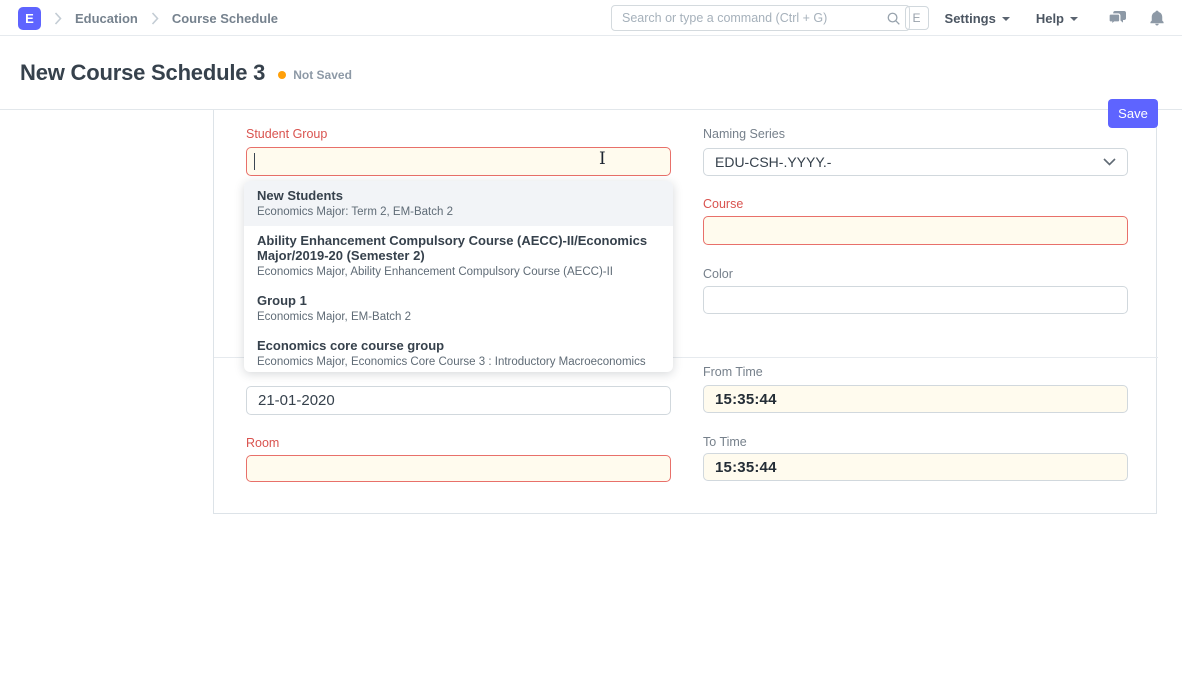 This screenshot has width=1182, height=678. Describe the element at coordinates (773, 162) in the screenshot. I see `naming-series-value: EDU-CSH-.YYYY.-` at that location.